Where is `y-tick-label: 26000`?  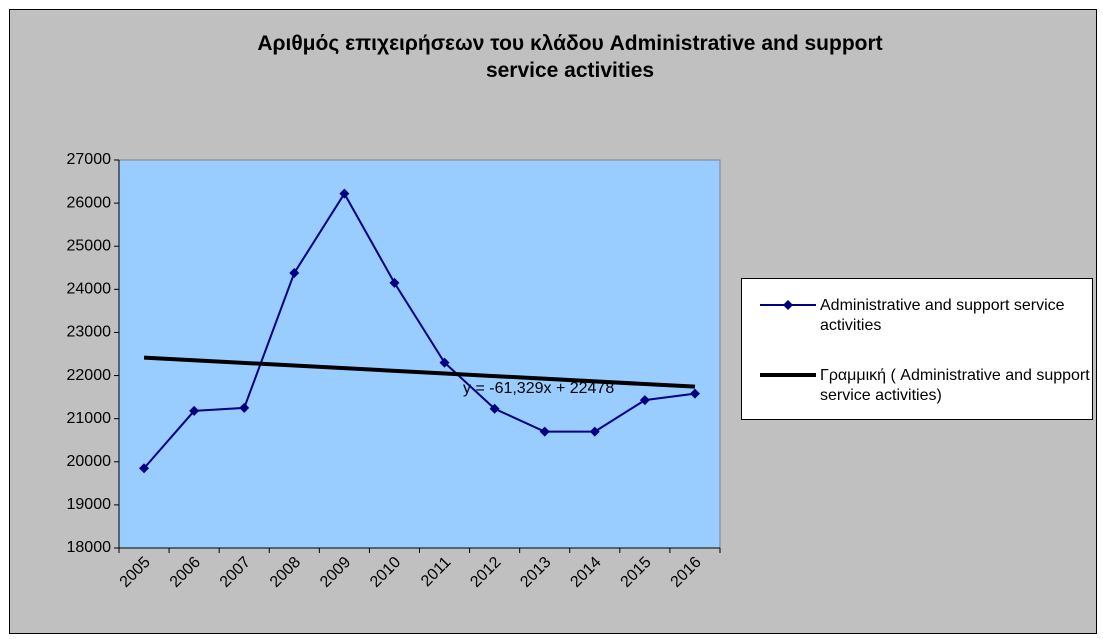 y-tick-label: 26000 is located at coordinates (89, 202).